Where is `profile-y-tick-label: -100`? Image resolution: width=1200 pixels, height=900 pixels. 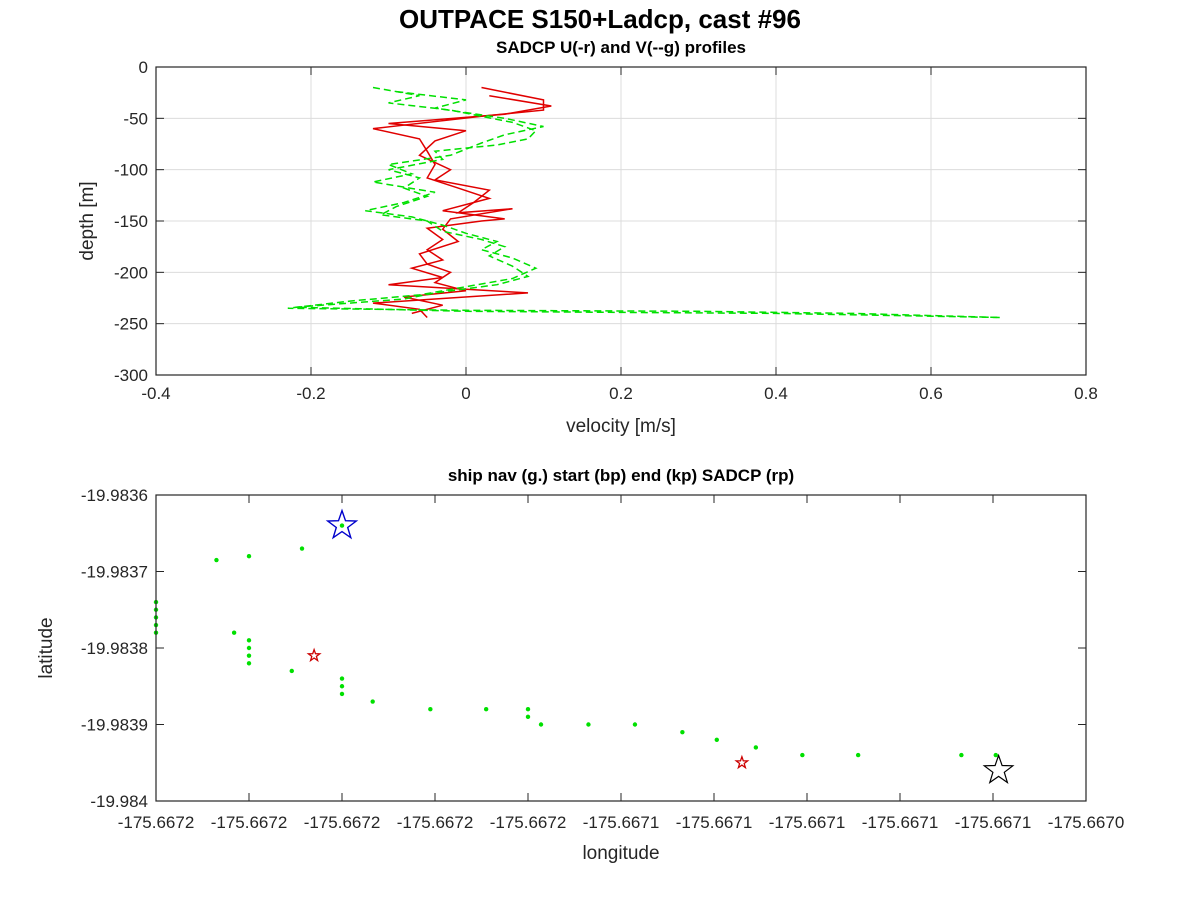
profile-y-tick-label: -100 is located at coordinates (131, 170).